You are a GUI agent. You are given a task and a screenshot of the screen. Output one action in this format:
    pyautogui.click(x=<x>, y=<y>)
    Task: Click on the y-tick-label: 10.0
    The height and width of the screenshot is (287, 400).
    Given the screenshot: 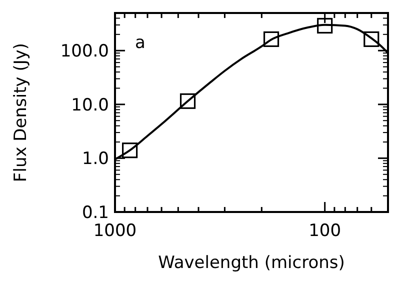 What is the action you would take?
    pyautogui.click(x=90, y=105)
    